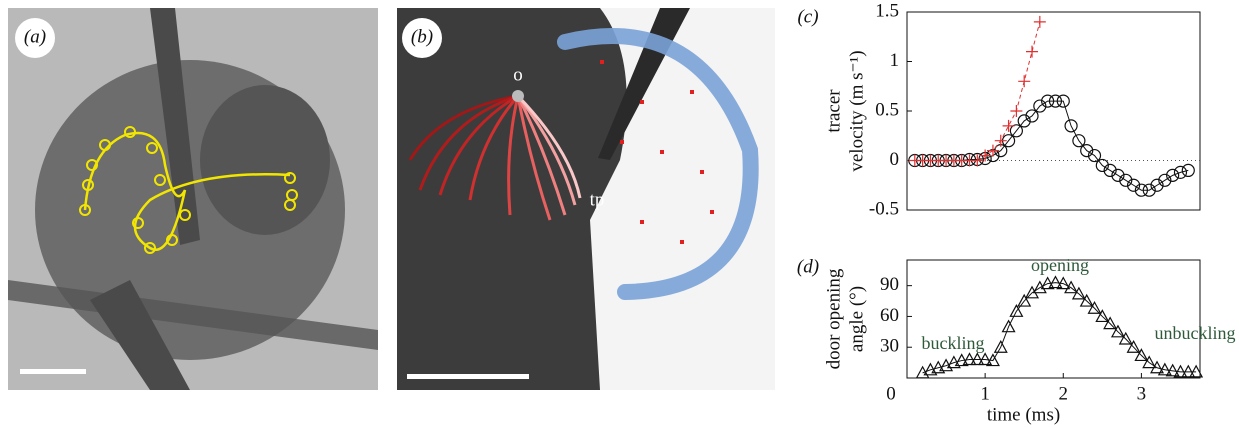  What do you see at coordinates (833, 111) in the screenshot?
I see `y-axis-label: tracer` at bounding box center [833, 111].